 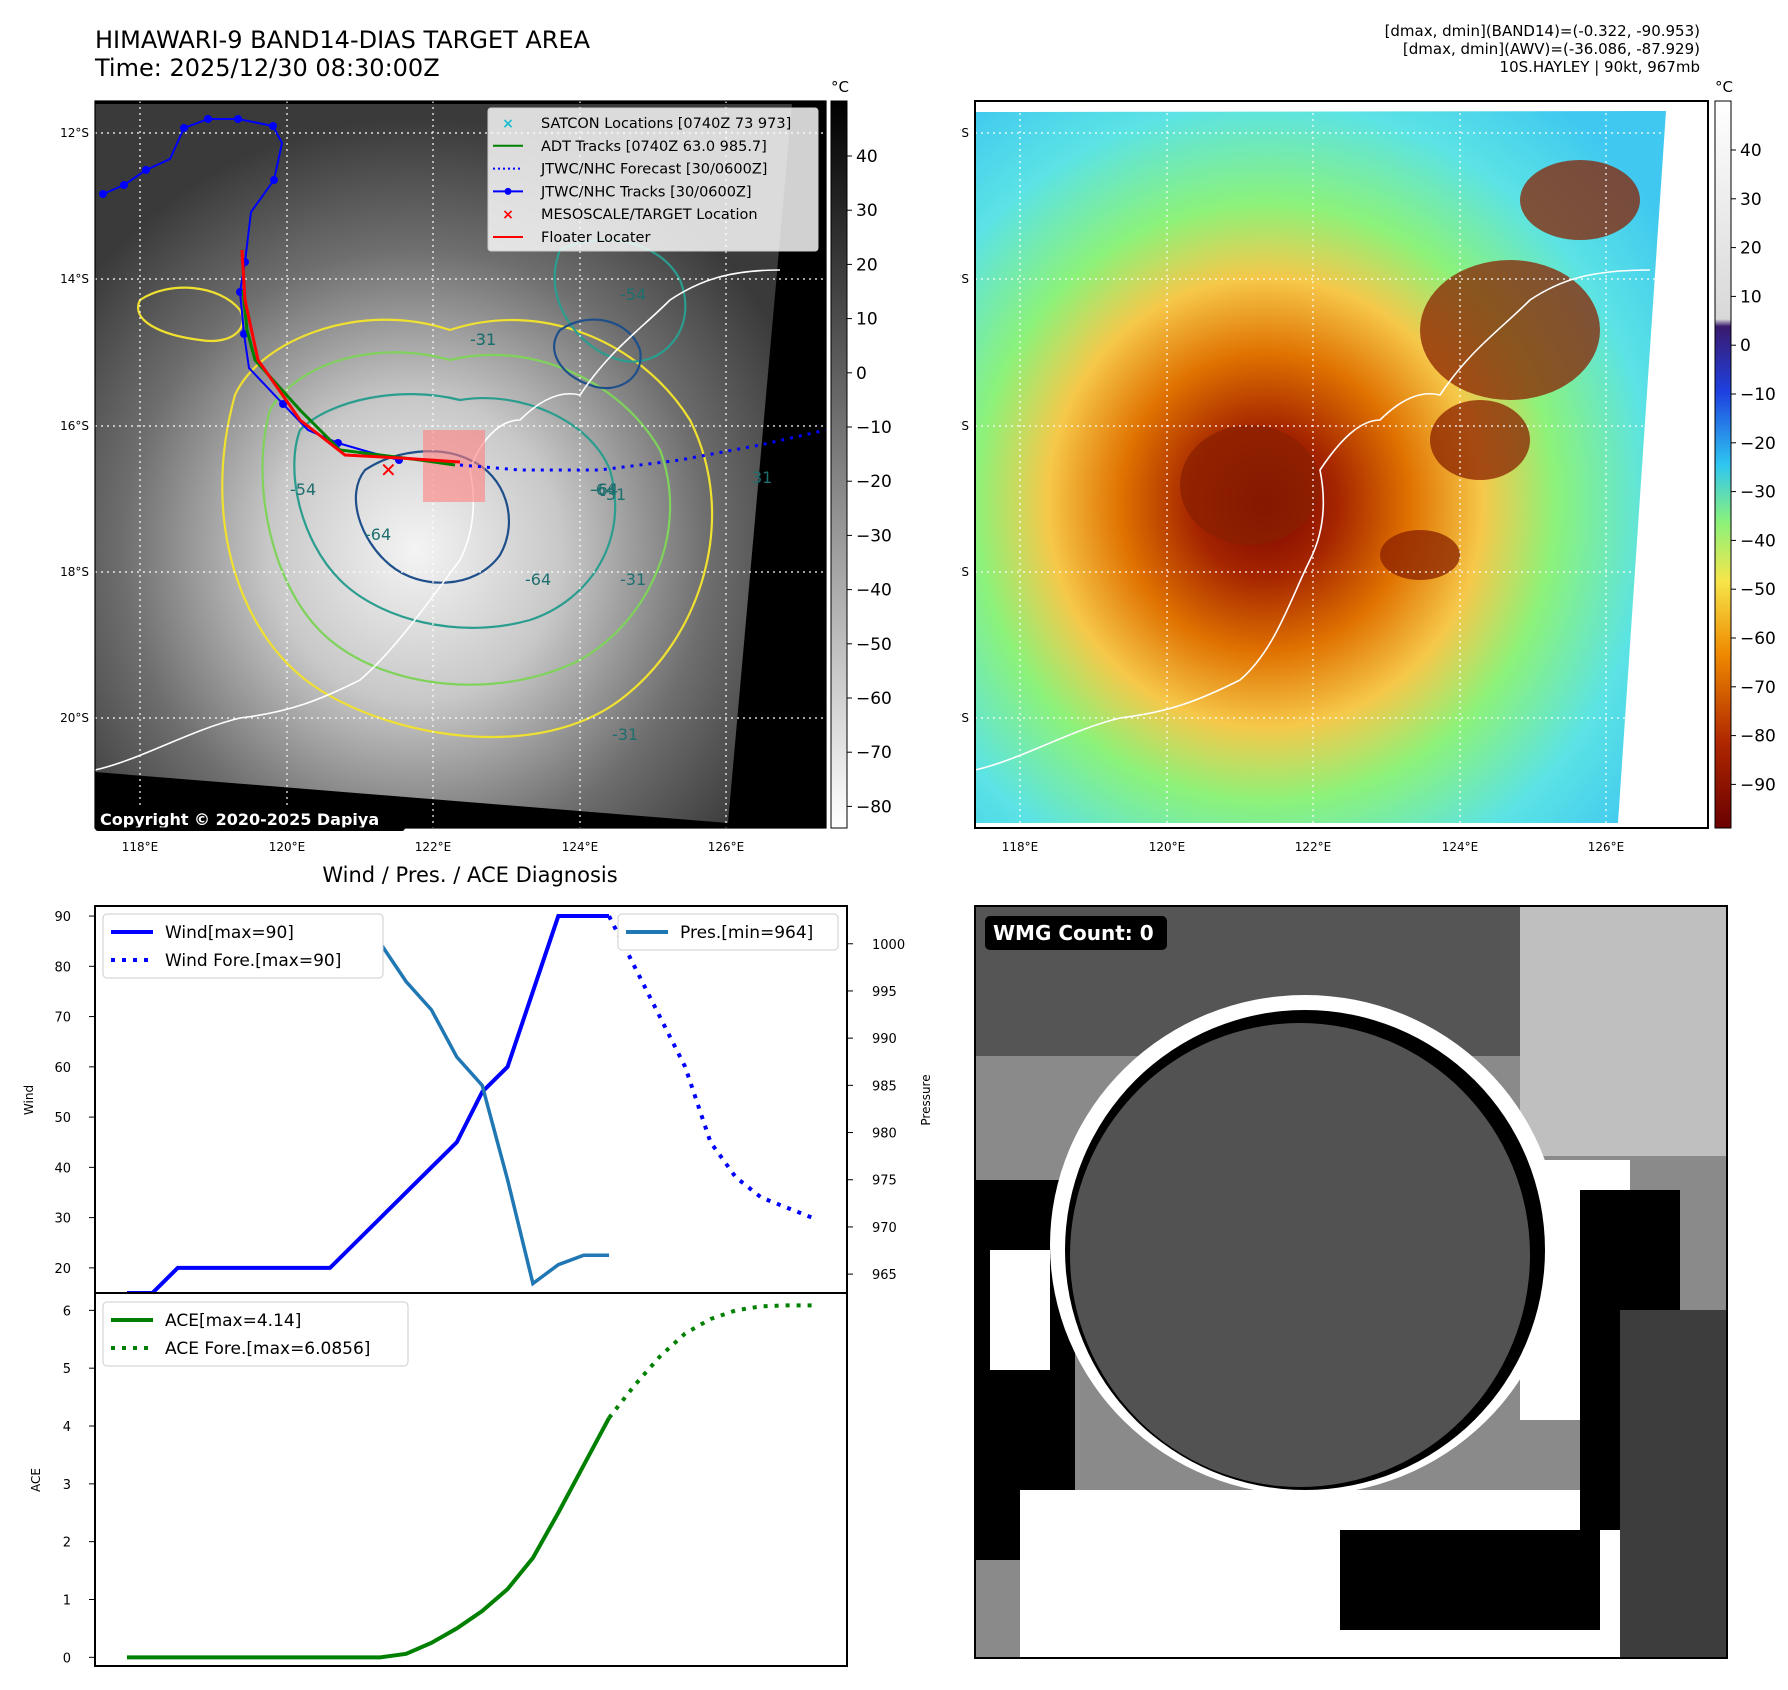 I want to click on awv-lat-labels: 12°S 14°S 16°S 18°S 20°S, so click(x=964, y=425).